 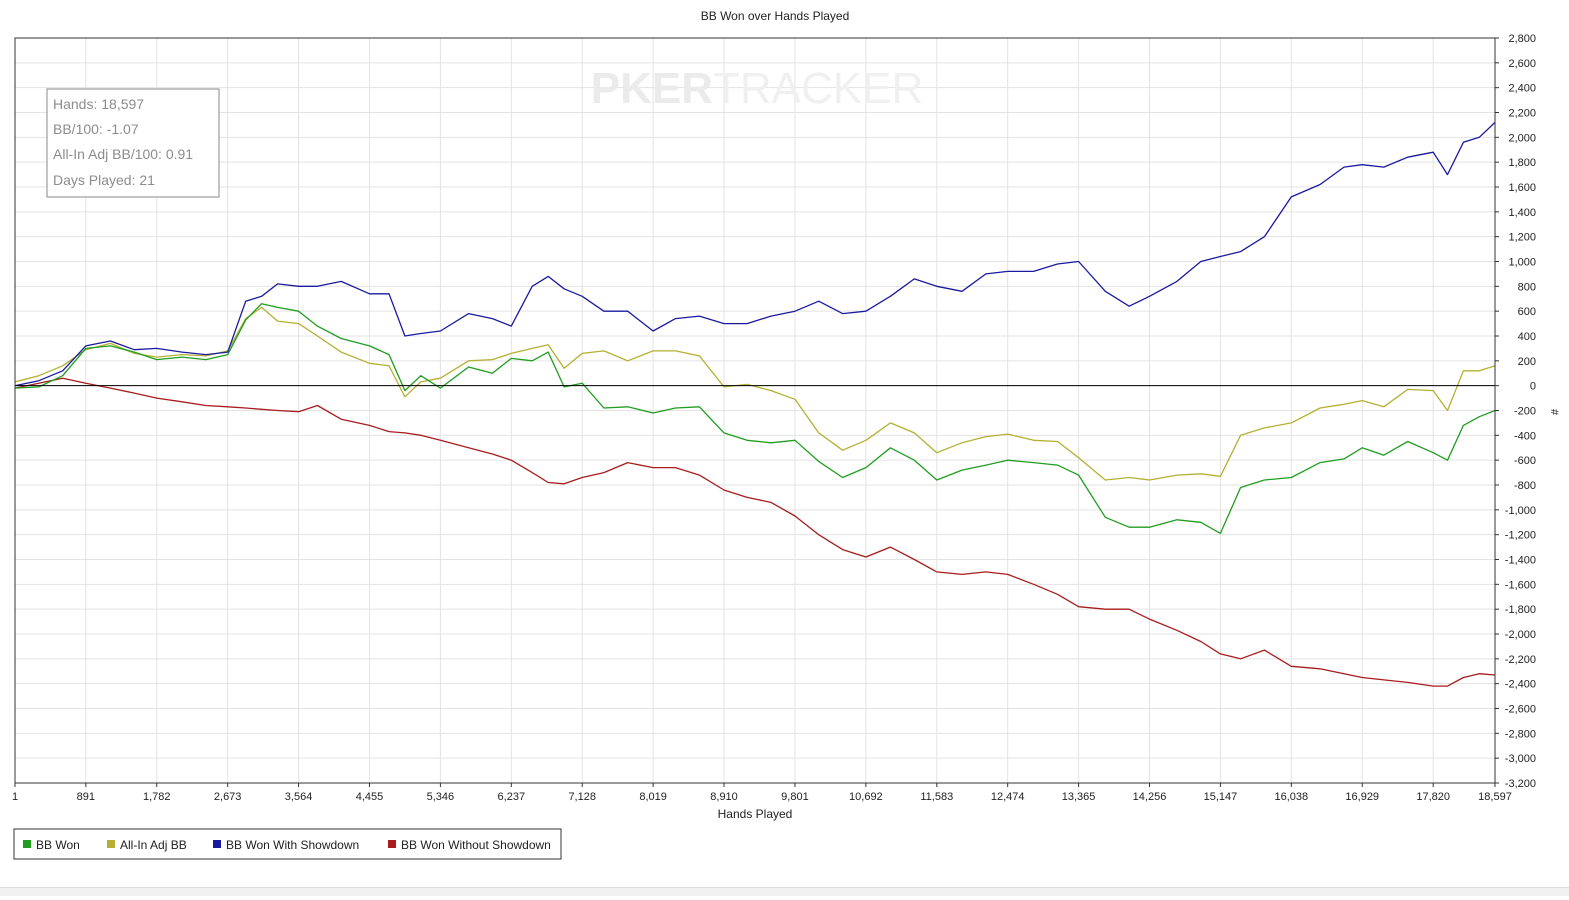 What do you see at coordinates (1522, 213) in the screenshot?
I see `y-tick-label-7: 1,400` at bounding box center [1522, 213].